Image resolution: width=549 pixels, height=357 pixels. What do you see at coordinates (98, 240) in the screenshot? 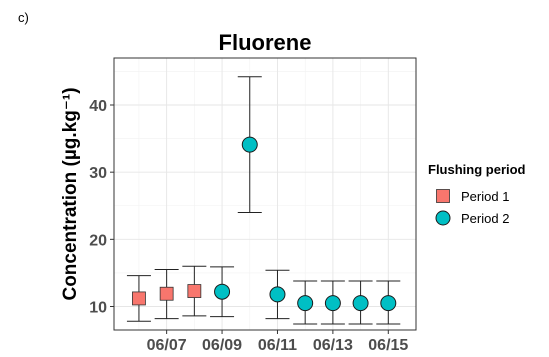
I see `y-tick-label: 20` at bounding box center [98, 240].